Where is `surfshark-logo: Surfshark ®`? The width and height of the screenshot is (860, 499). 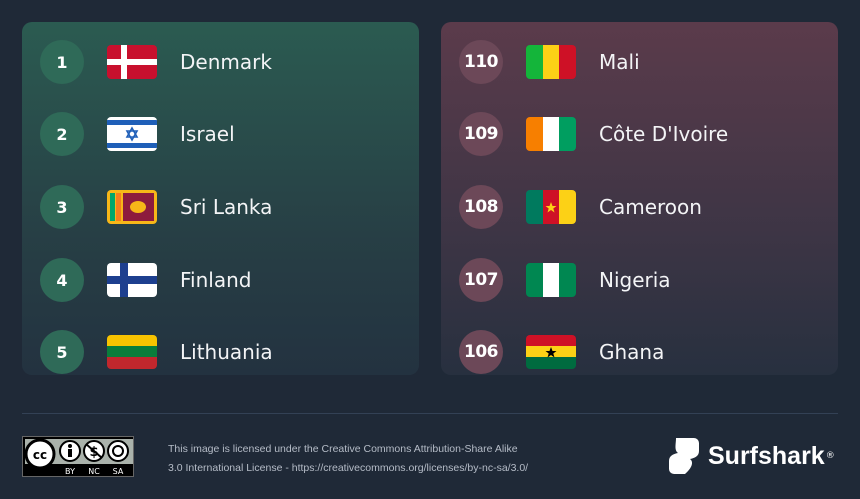 surfshark-logo: Surfshark ® is located at coordinates (751, 456).